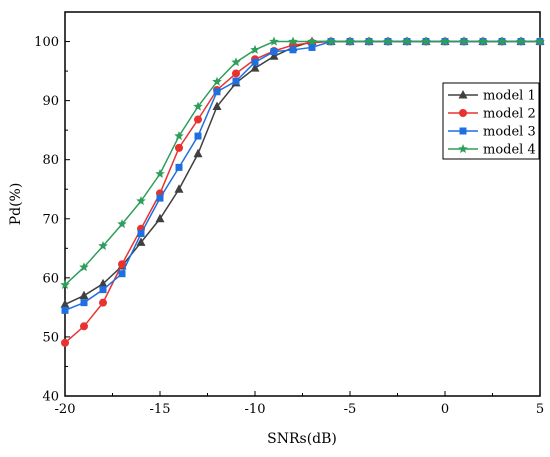 This screenshot has height=457, width=550. What do you see at coordinates (509, 132) in the screenshot?
I see `legend-label: model 3` at bounding box center [509, 132].